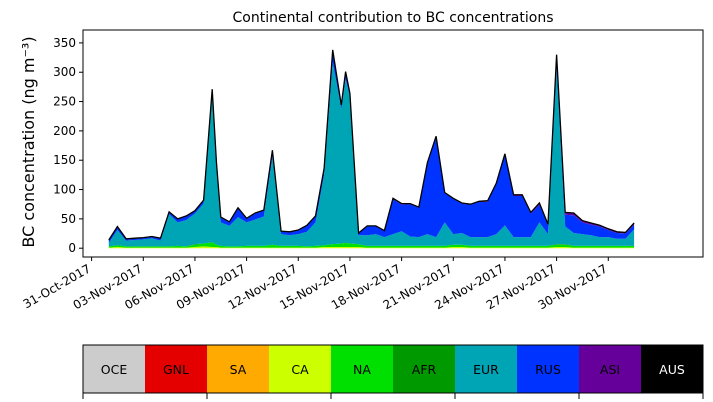 This screenshot has width=713, height=402. Describe the element at coordinates (64, 131) in the screenshot. I see `y-tick-label: 200` at that location.